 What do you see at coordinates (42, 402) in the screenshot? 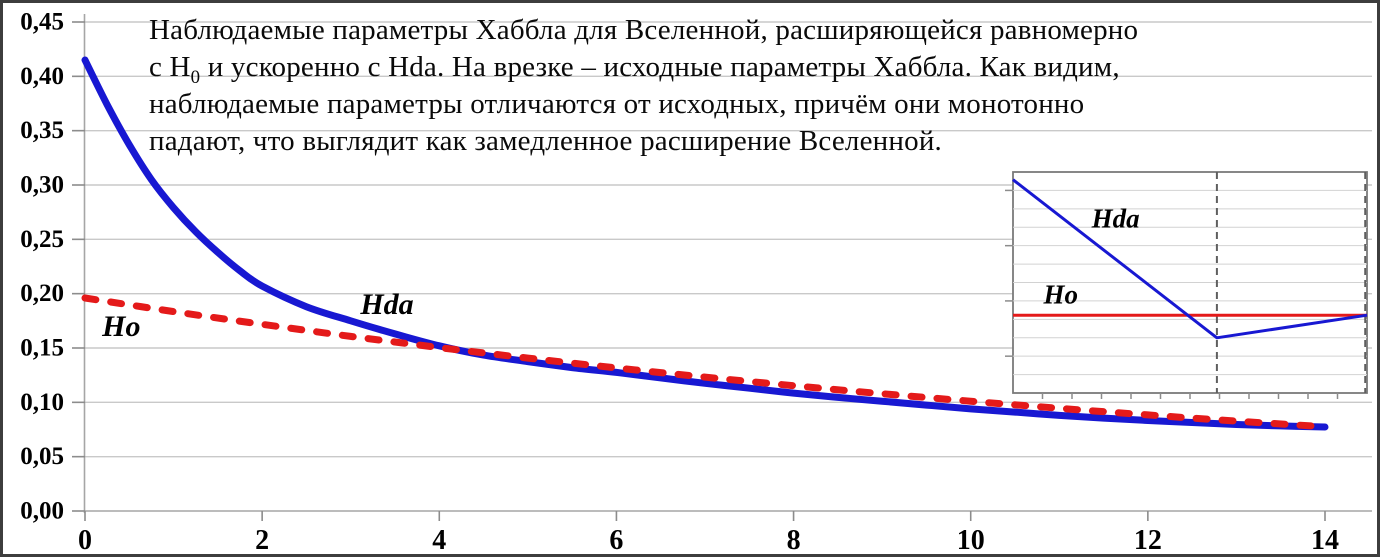
I see `y-tick-label: 0,10` at bounding box center [42, 402].